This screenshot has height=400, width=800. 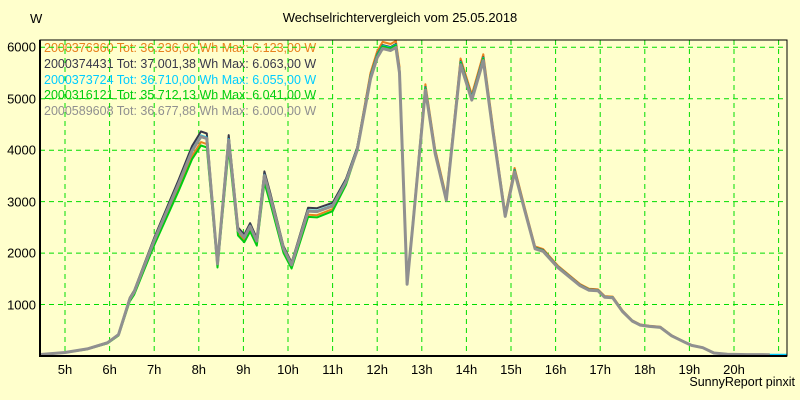 I want to click on y-tick-label-6000: 6000, so click(x=21, y=47).